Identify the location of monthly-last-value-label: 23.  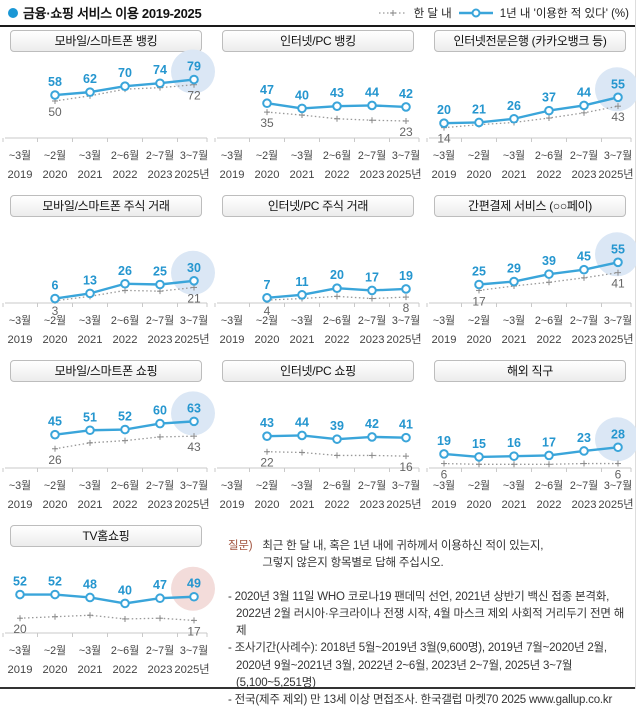
(406, 132).